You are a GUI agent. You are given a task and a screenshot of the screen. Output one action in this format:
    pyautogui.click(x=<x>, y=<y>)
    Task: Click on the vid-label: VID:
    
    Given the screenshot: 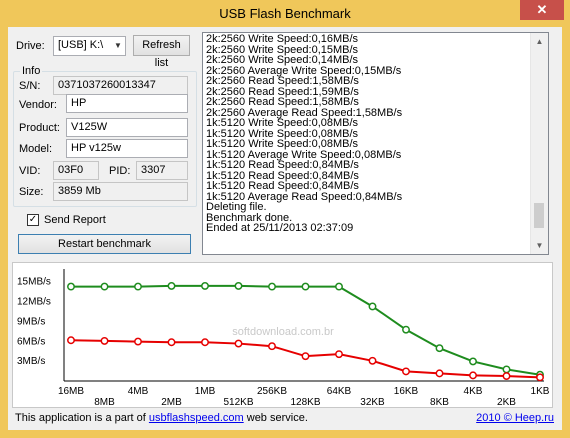 What is the action you would take?
    pyautogui.click(x=30, y=171)
    